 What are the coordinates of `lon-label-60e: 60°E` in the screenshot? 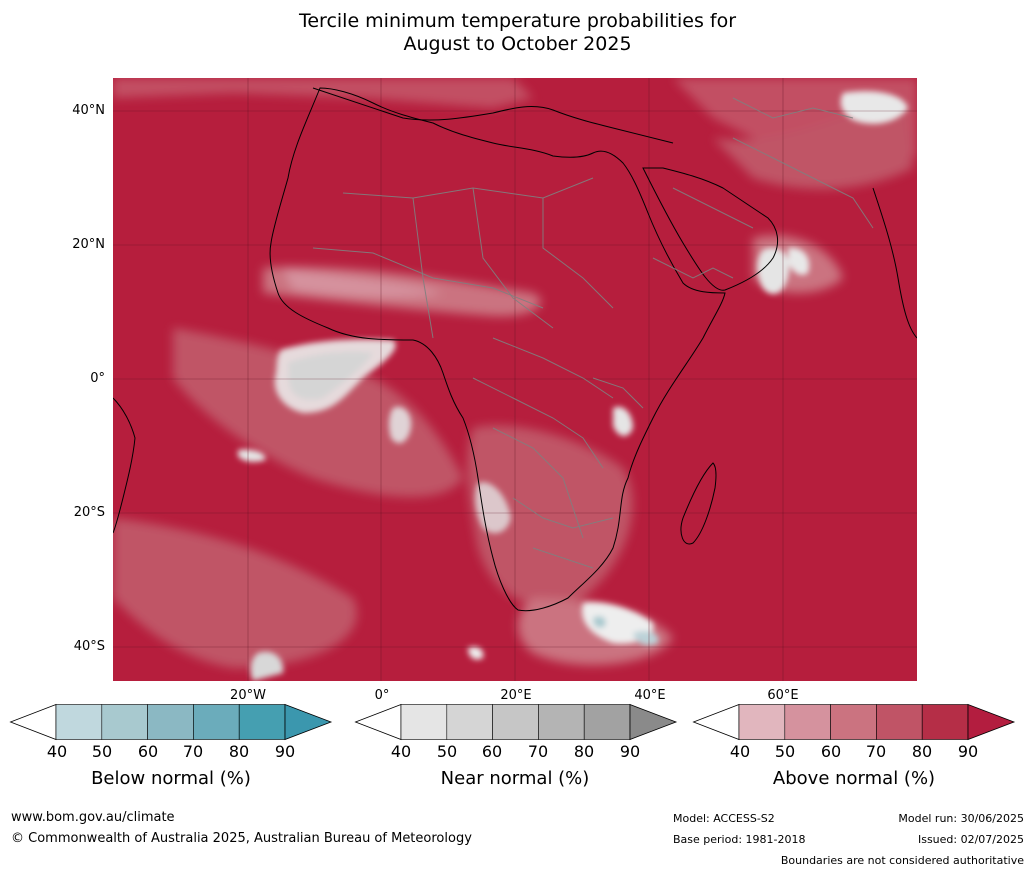 It's located at (783, 695).